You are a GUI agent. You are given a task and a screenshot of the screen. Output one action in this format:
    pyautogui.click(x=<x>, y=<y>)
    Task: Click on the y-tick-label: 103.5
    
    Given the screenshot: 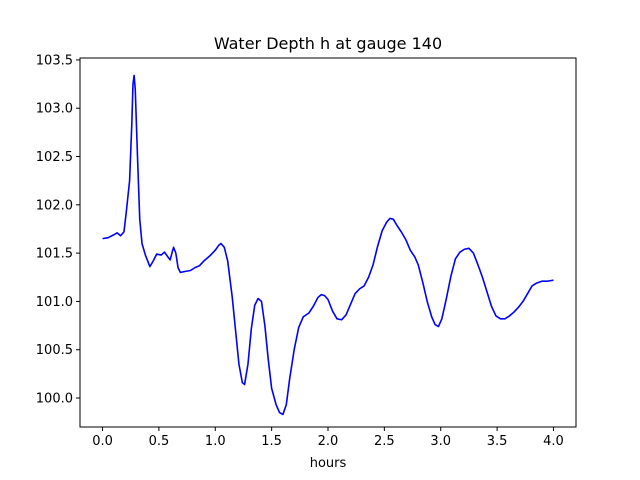 What is the action you would take?
    pyautogui.click(x=54, y=60)
    